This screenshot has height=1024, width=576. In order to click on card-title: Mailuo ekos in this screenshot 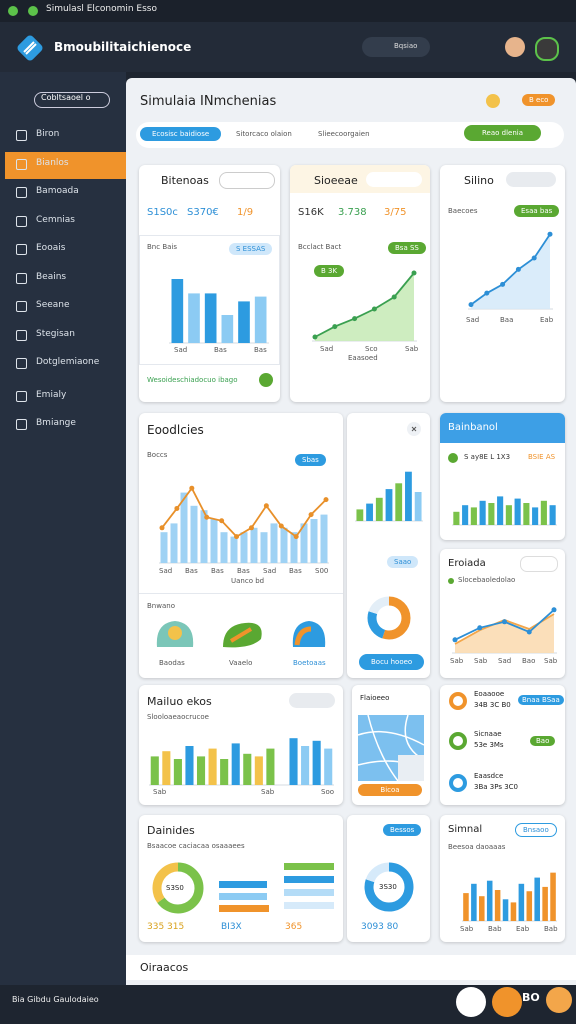, I will do `click(179, 701)`.